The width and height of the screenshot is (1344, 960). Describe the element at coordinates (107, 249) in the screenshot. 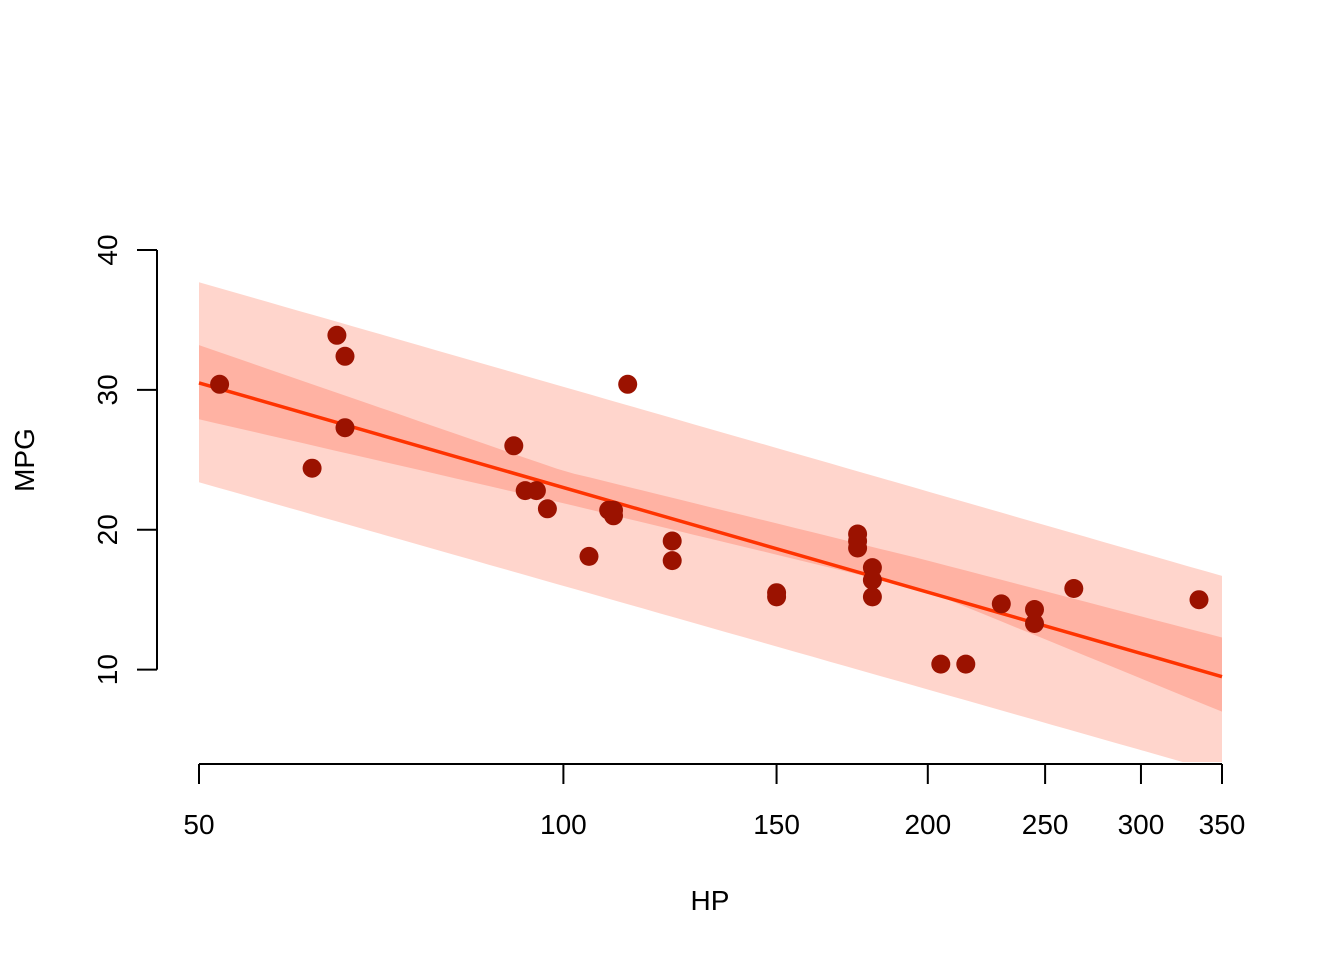

I see `y-tick-label: 40` at that location.